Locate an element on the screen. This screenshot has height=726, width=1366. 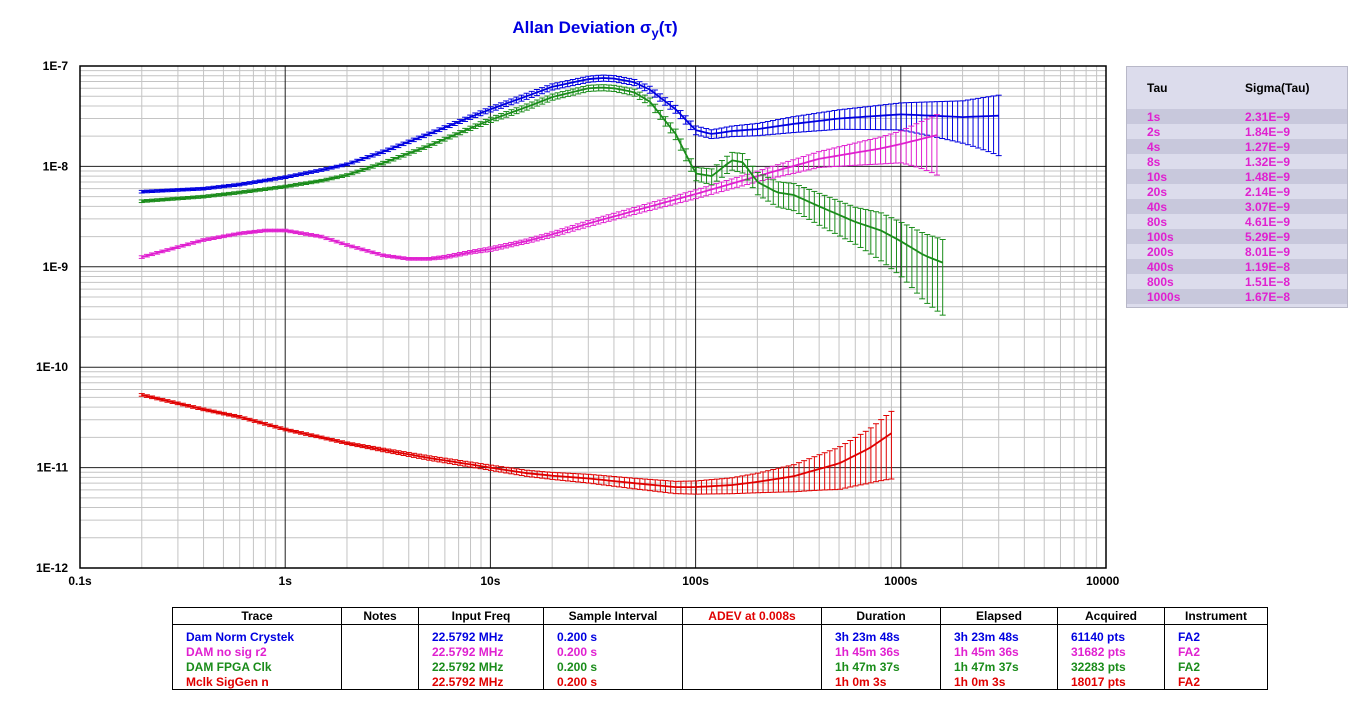
x-tick-label: 100s is located at coordinates (695, 581).